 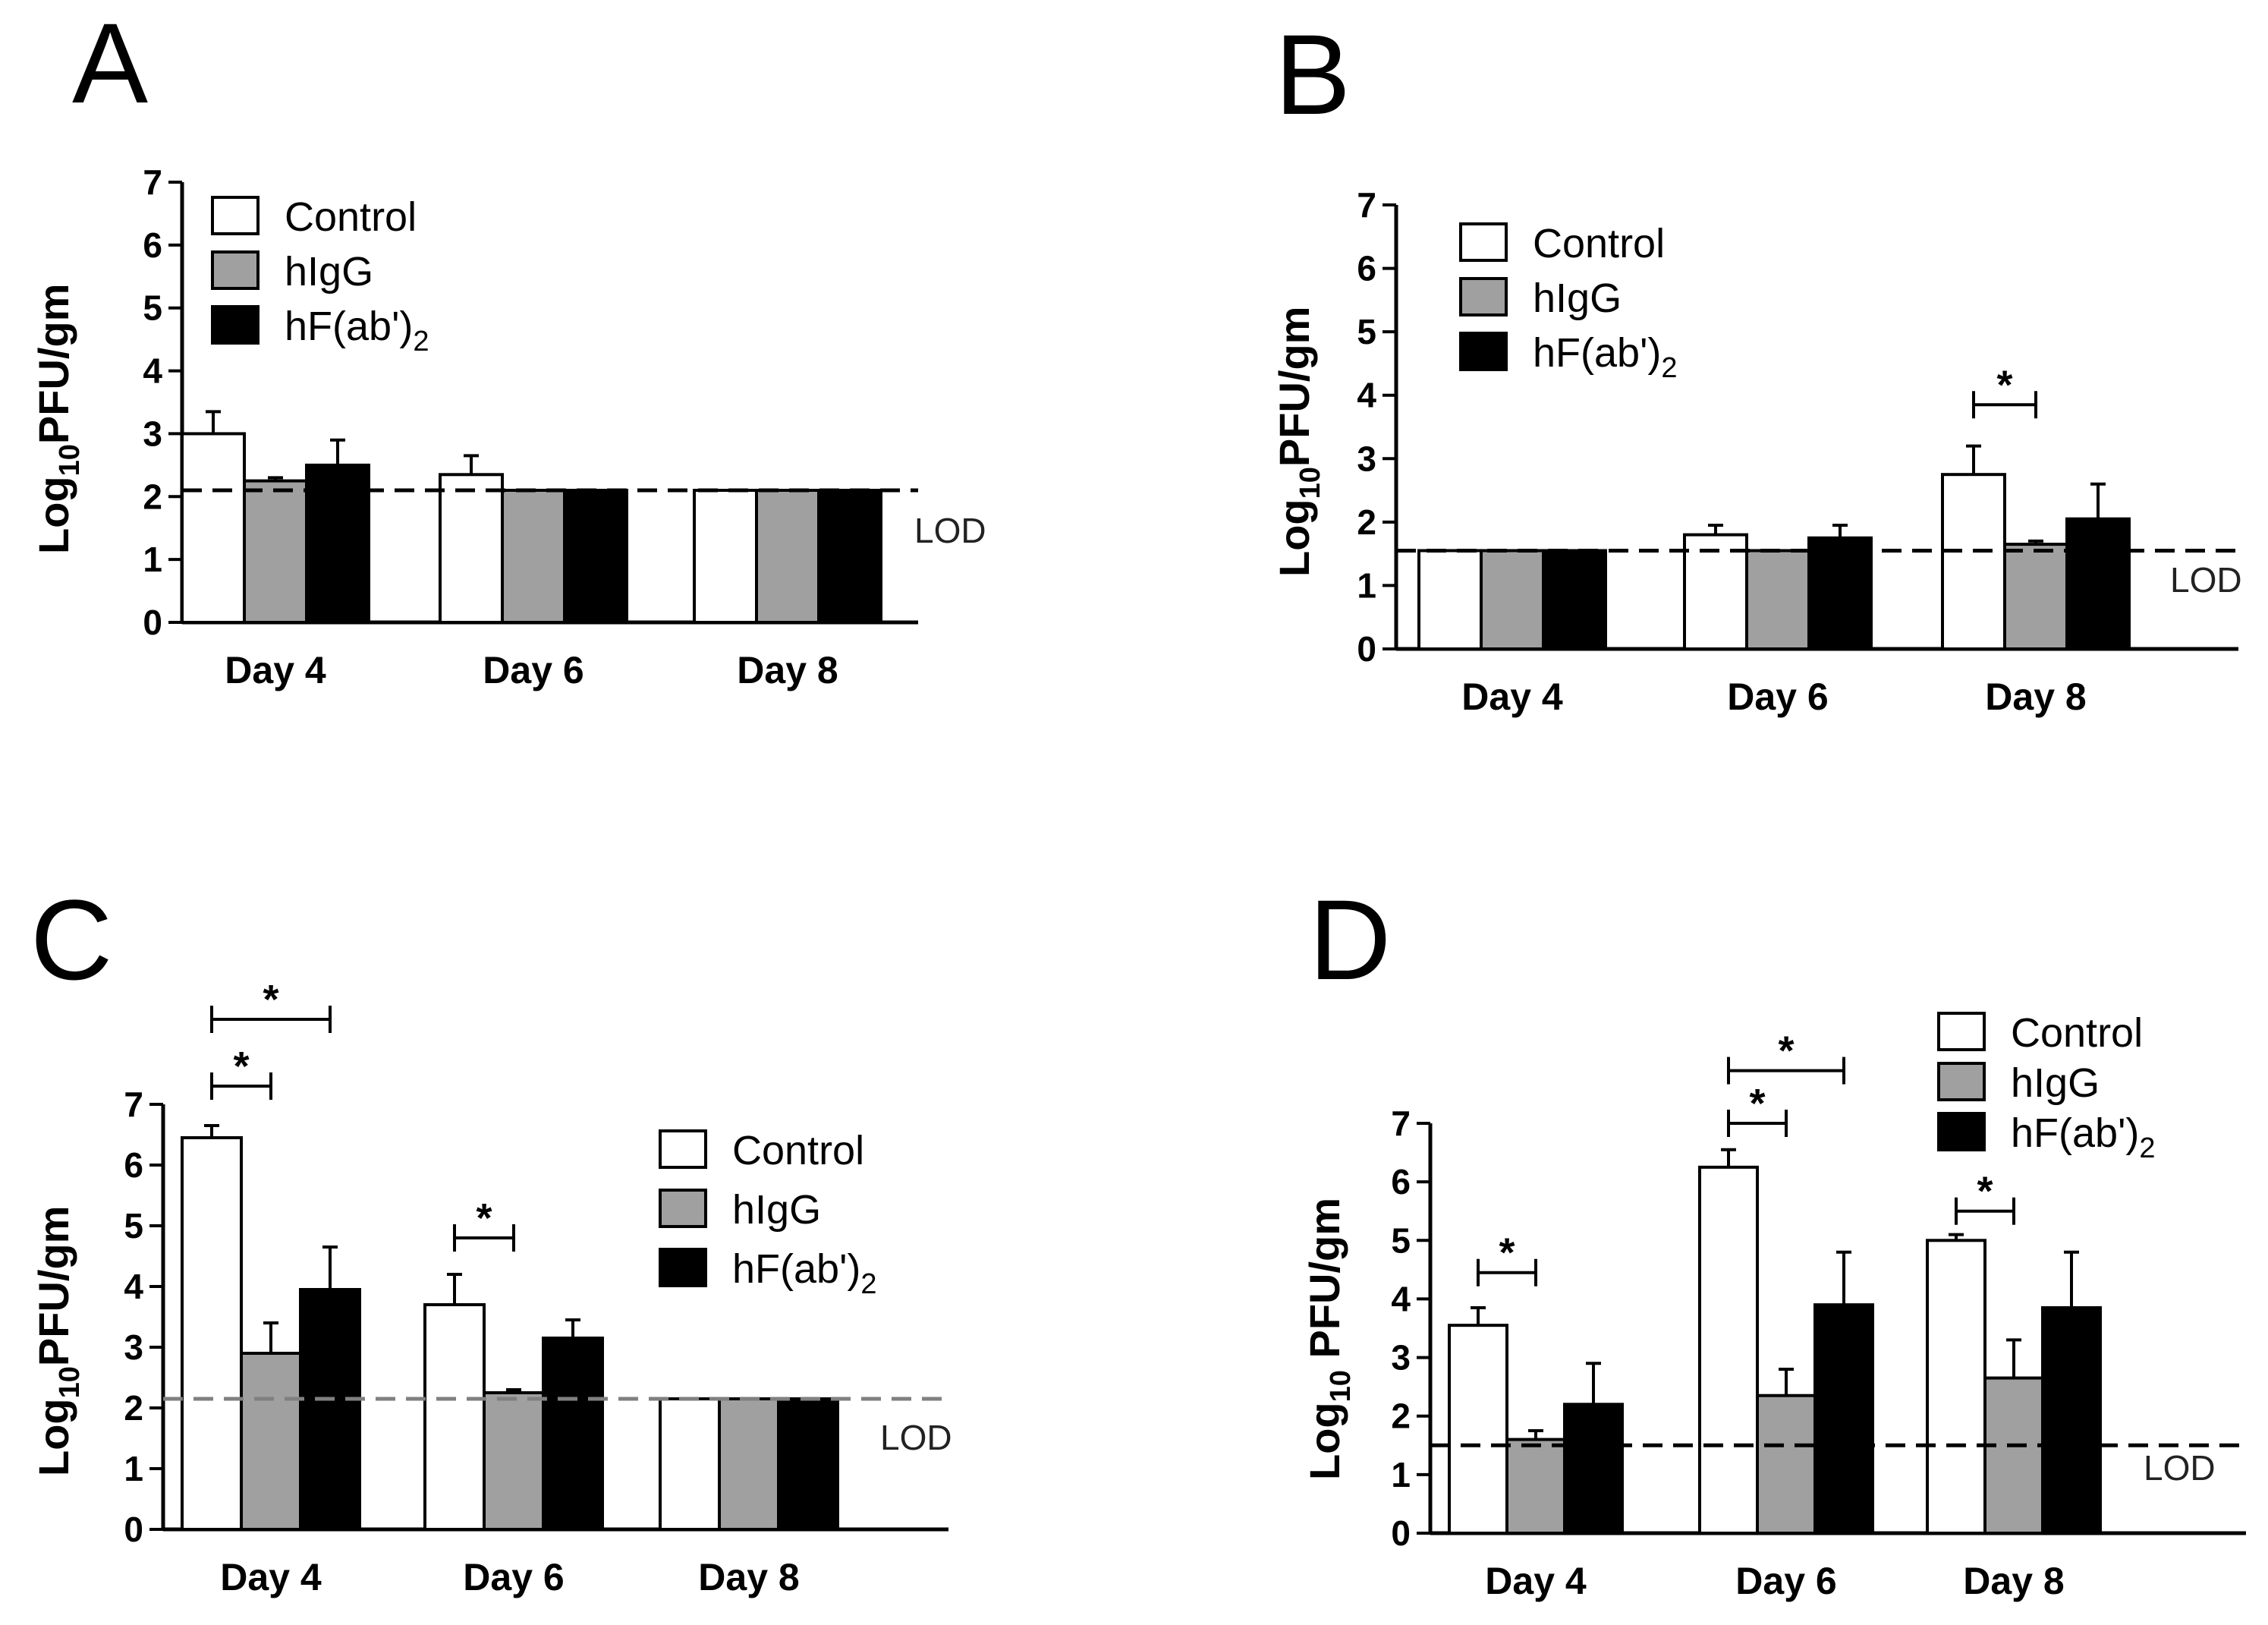 What do you see at coordinates (110, 64) in the screenshot?
I see `panel-letter: A` at bounding box center [110, 64].